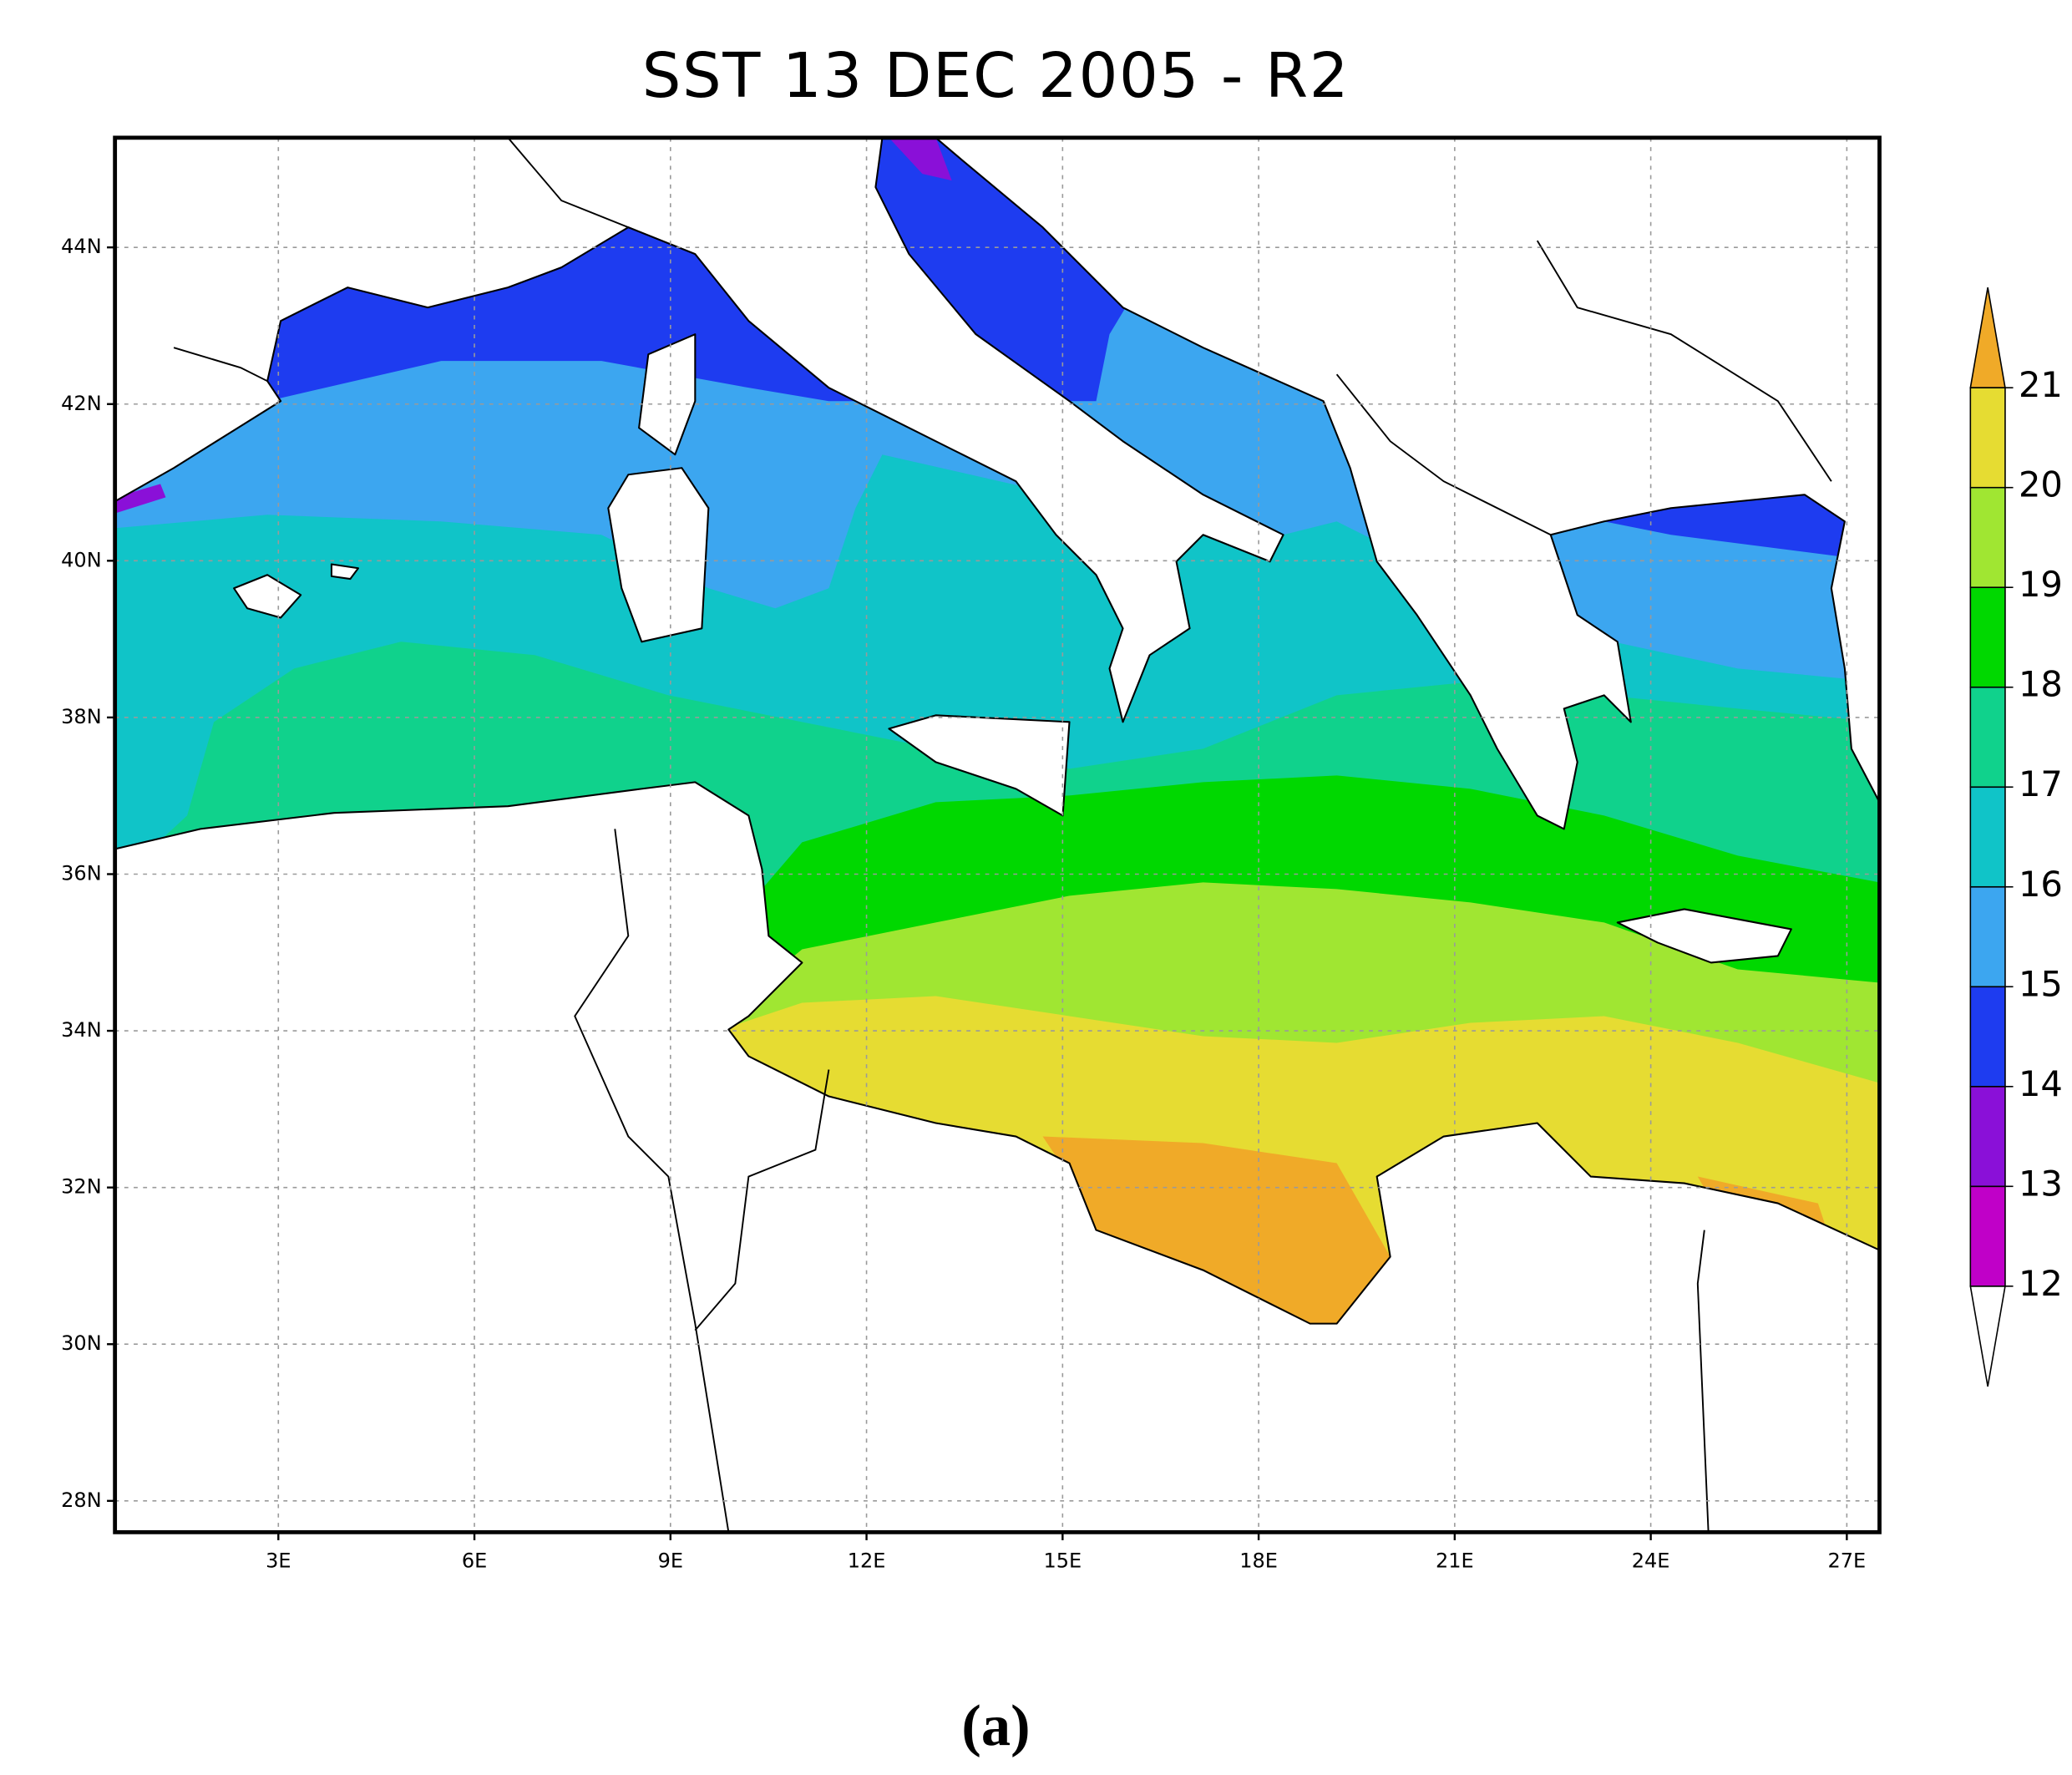  I want to click on colorbar-label: 12, so click(2041, 1283).